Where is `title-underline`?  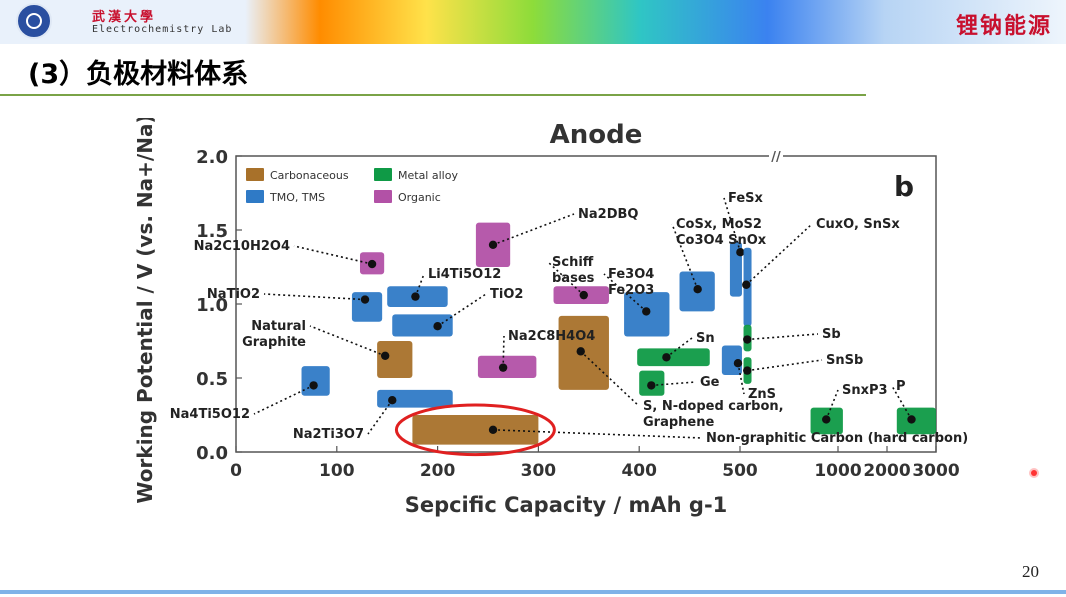
title-underline is located at coordinates (433, 95).